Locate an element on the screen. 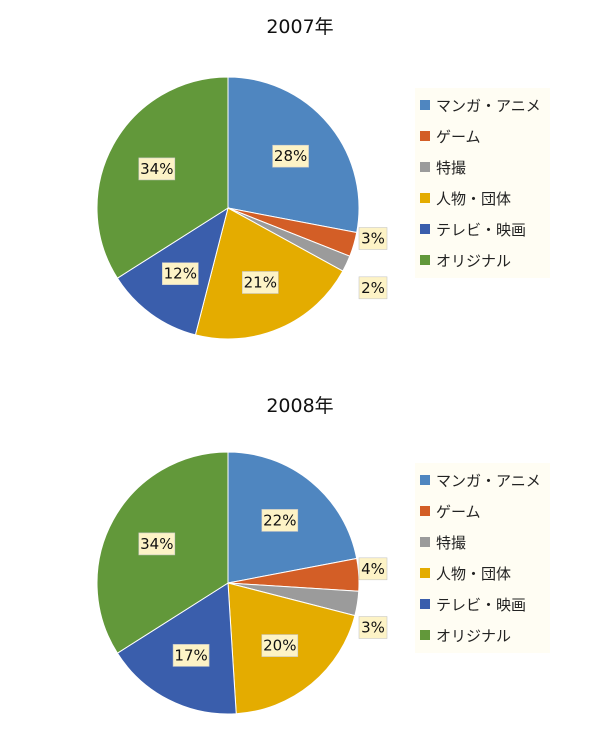 The width and height of the screenshot is (601, 750). data-label-text: 2% is located at coordinates (373, 288).